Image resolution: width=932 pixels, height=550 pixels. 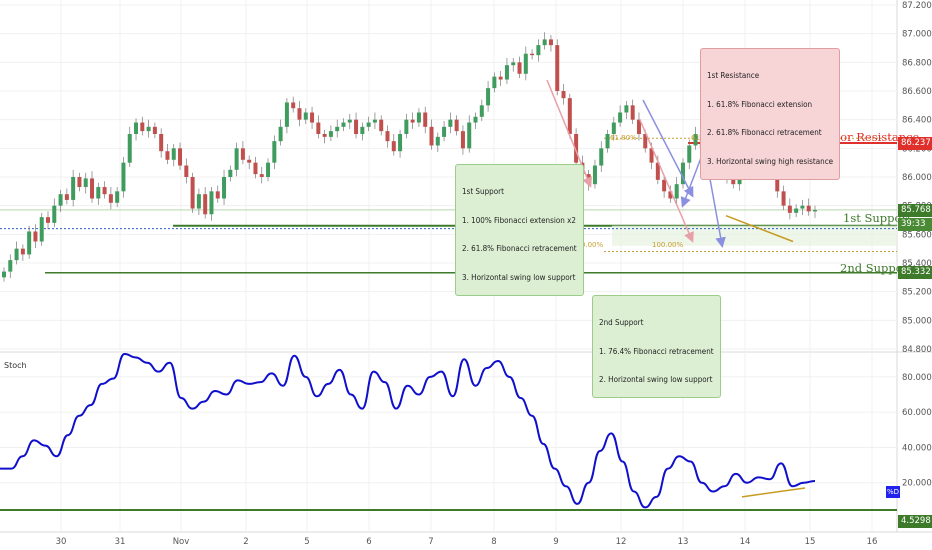 I want to click on note-line: 3. Horizontal swing low support, so click(x=519, y=277).